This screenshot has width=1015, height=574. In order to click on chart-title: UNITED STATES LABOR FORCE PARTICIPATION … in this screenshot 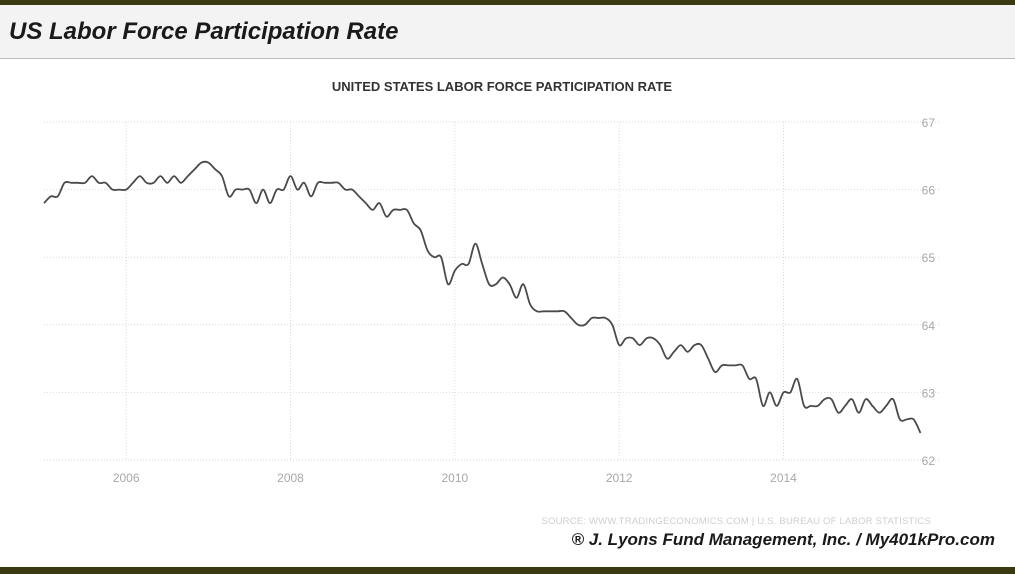, I will do `click(502, 86)`.